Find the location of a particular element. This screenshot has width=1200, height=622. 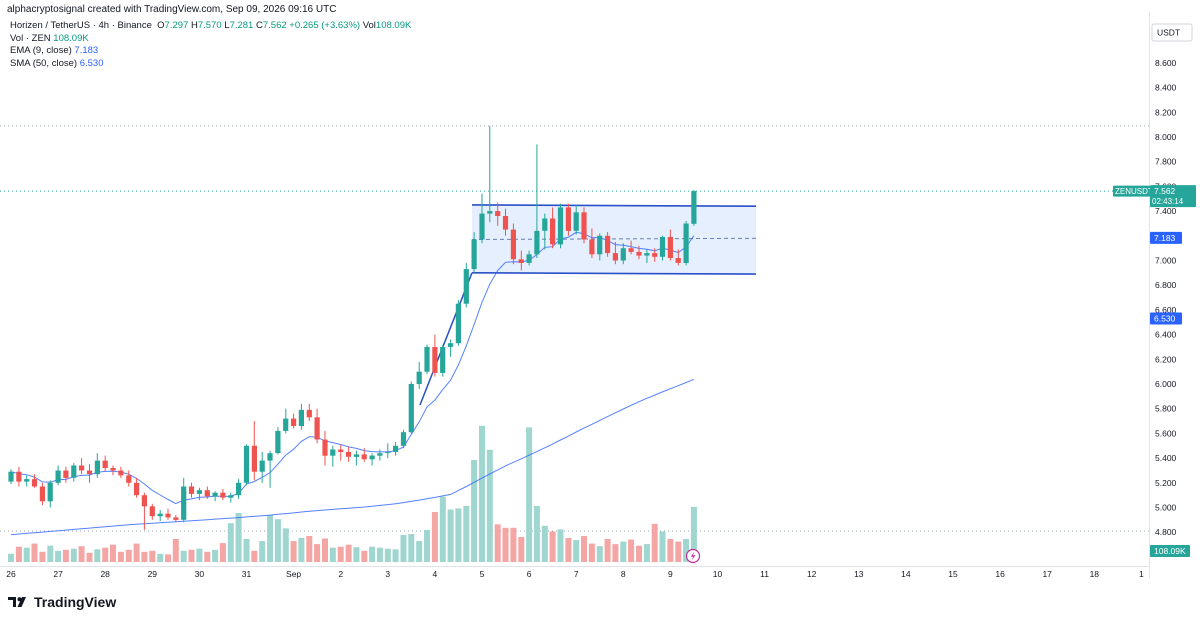

price-tick-label: 8.200 is located at coordinates (1166, 112).